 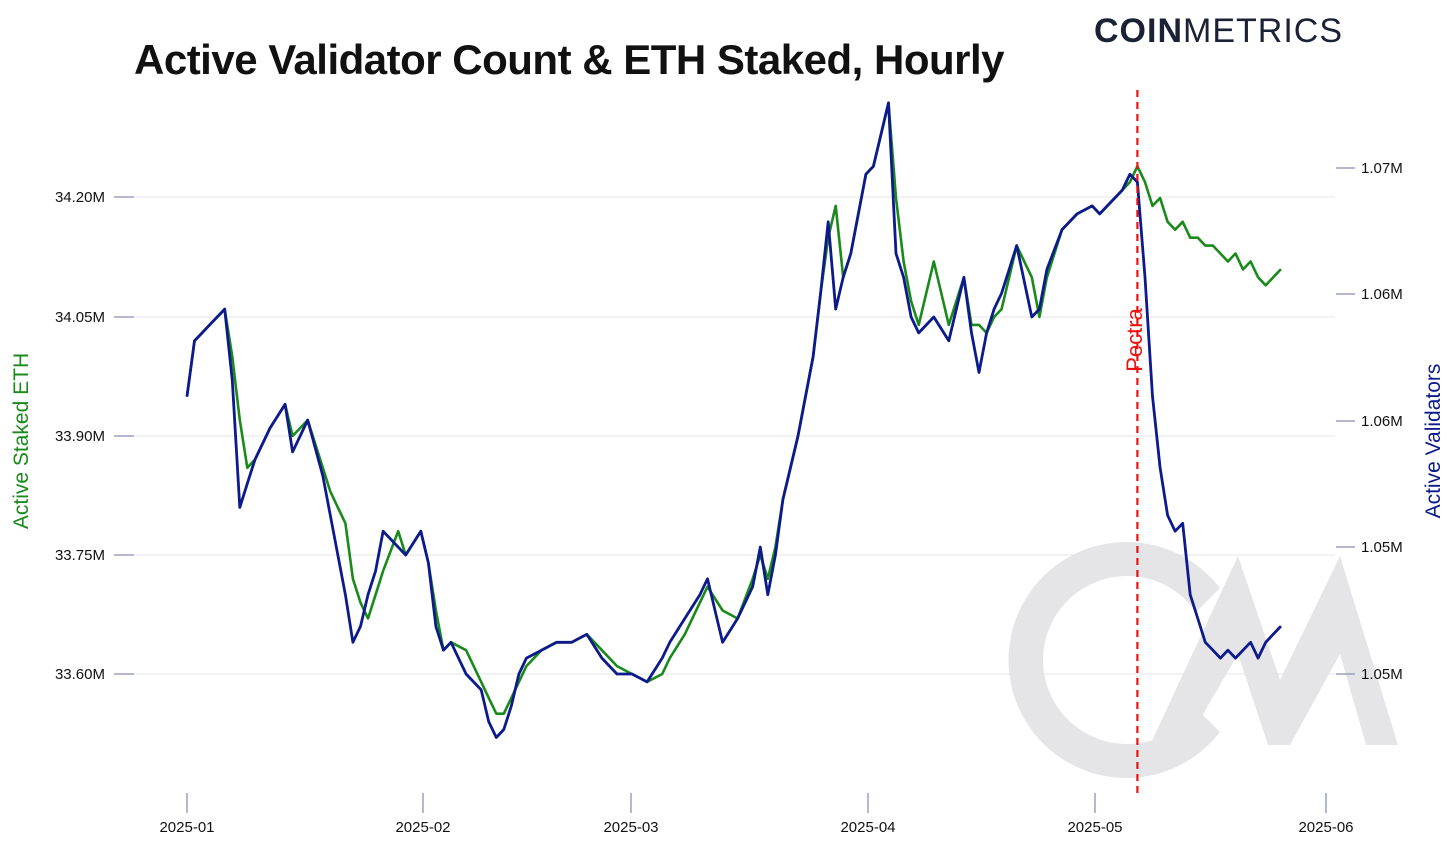 I want to click on left-tick-label: 34.20M, so click(x=80, y=197).